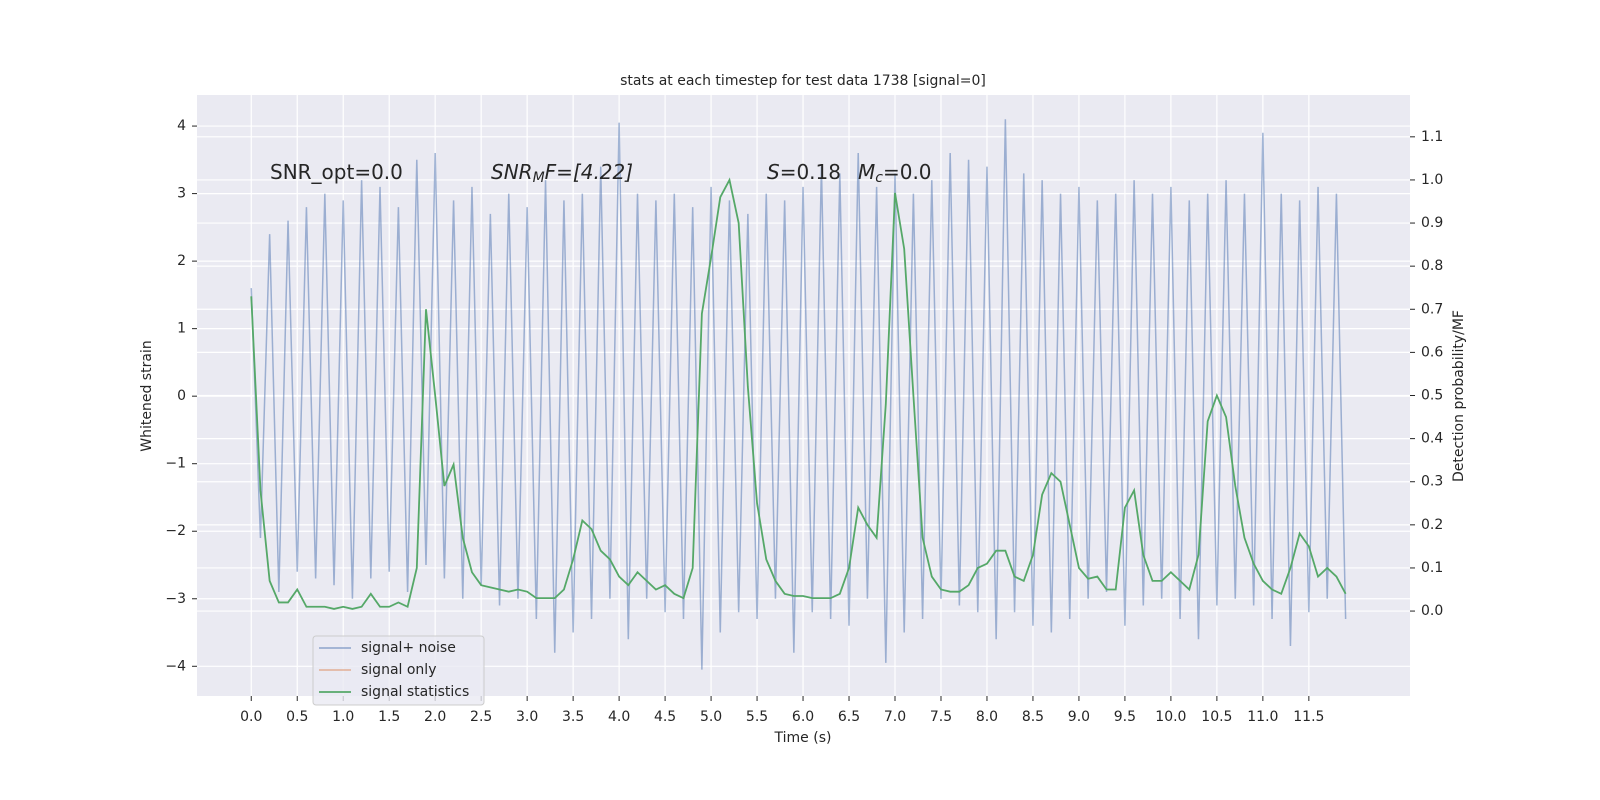 The height and width of the screenshot is (800, 1600). Describe the element at coordinates (435, 717) in the screenshot. I see `x-tick-label: 2.0` at that location.